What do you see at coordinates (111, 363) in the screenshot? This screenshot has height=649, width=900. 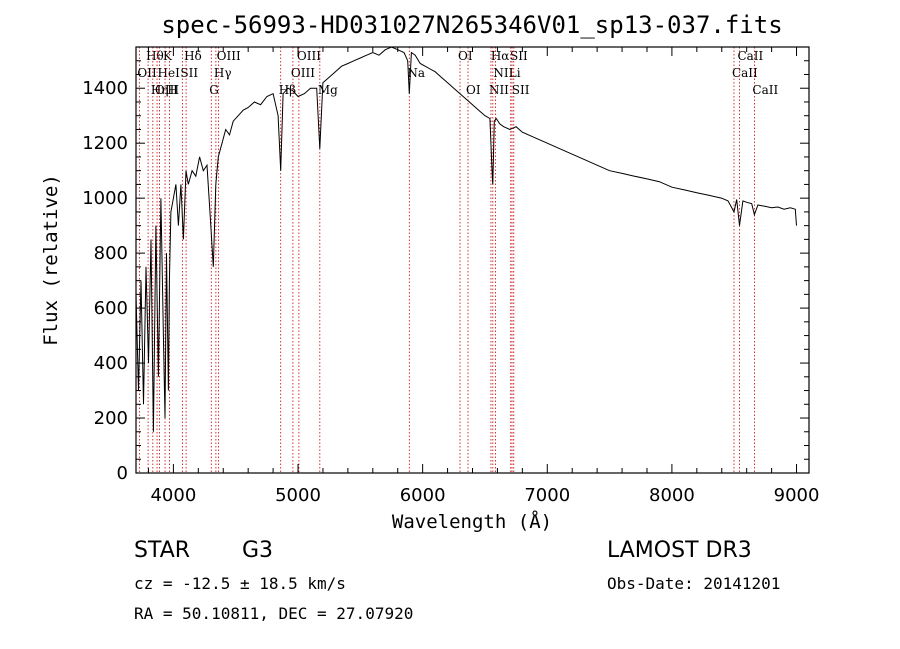 I see `y-tick-label-400: 400` at bounding box center [111, 363].